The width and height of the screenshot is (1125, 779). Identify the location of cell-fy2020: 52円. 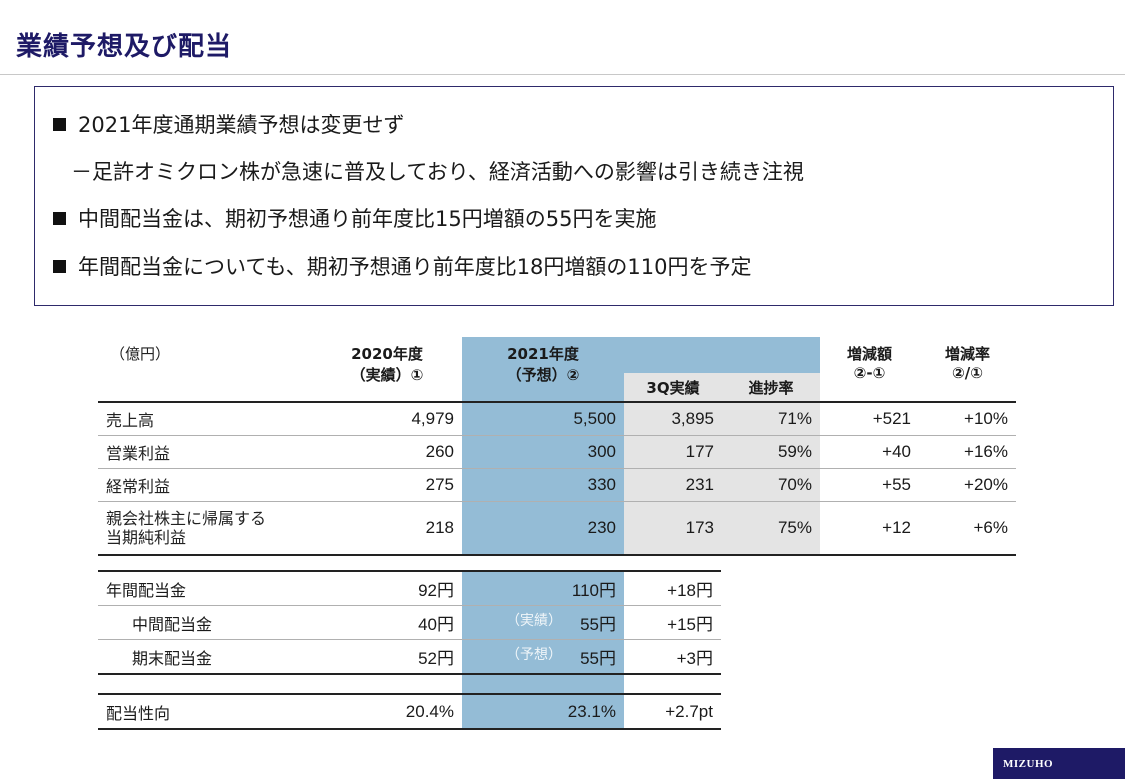
(387, 657).